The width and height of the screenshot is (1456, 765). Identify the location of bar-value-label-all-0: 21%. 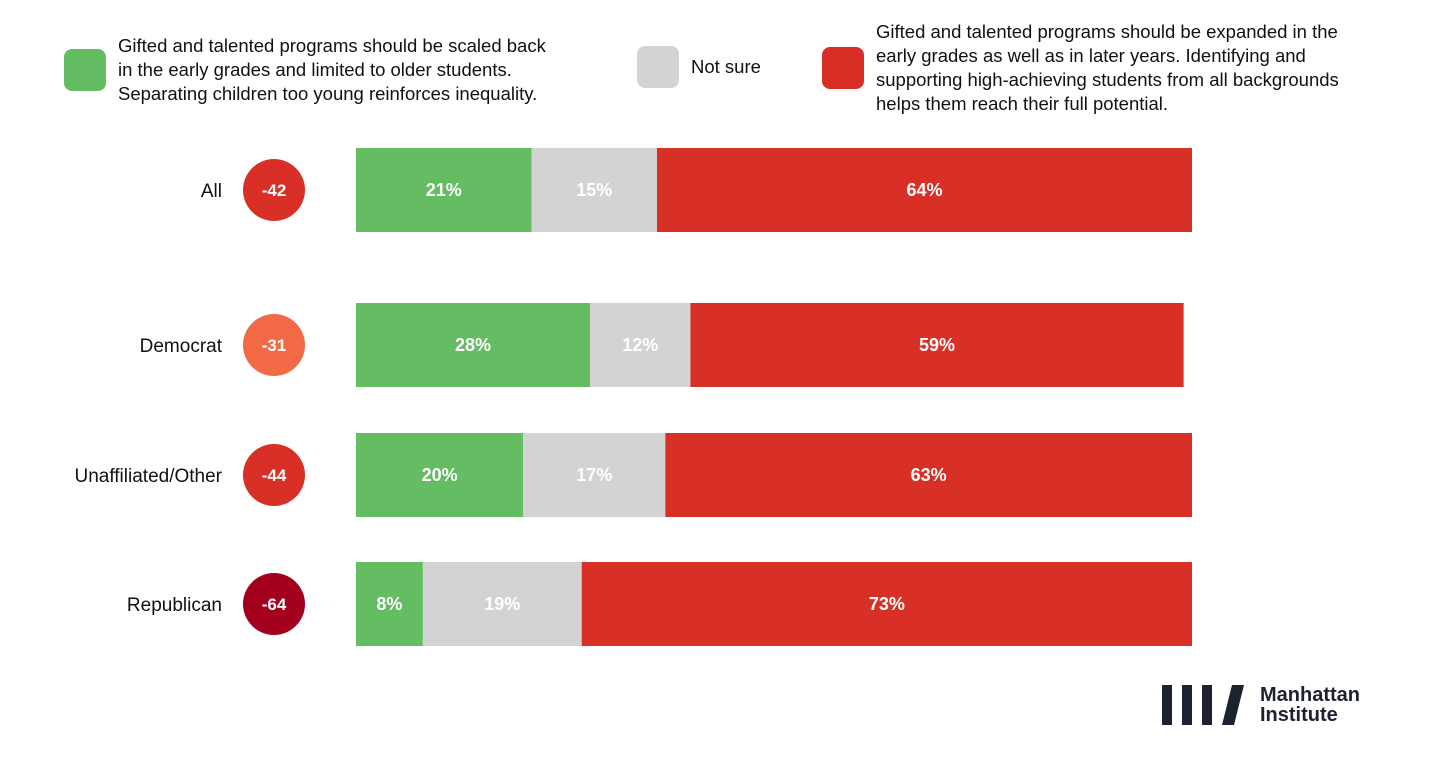
(444, 190).